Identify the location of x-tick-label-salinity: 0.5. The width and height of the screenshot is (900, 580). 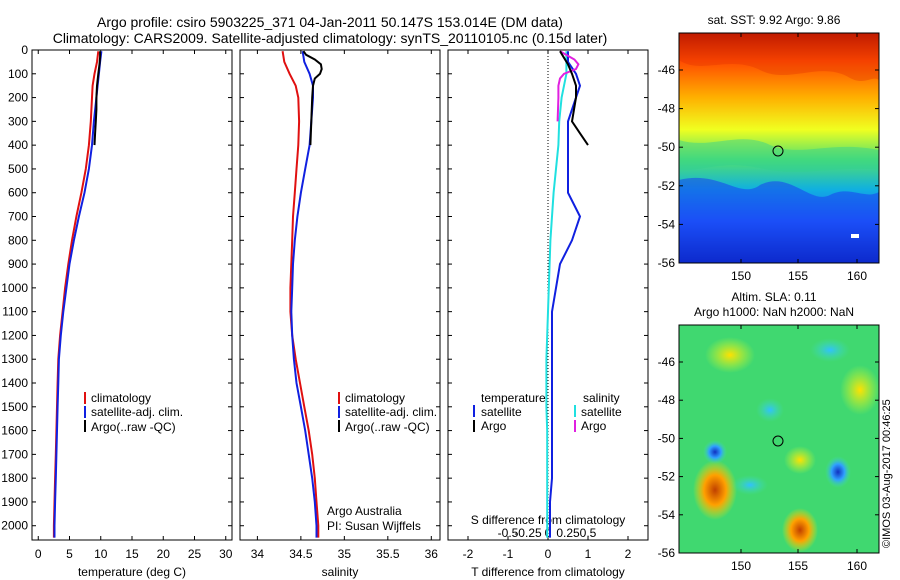
(588, 533).